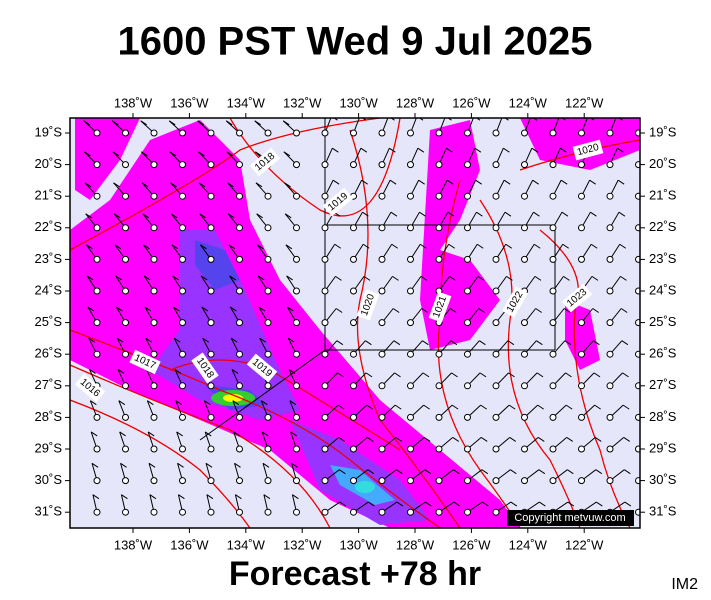  Describe the element at coordinates (368, 305) in the screenshot. I see `isobar-label-box` at that location.